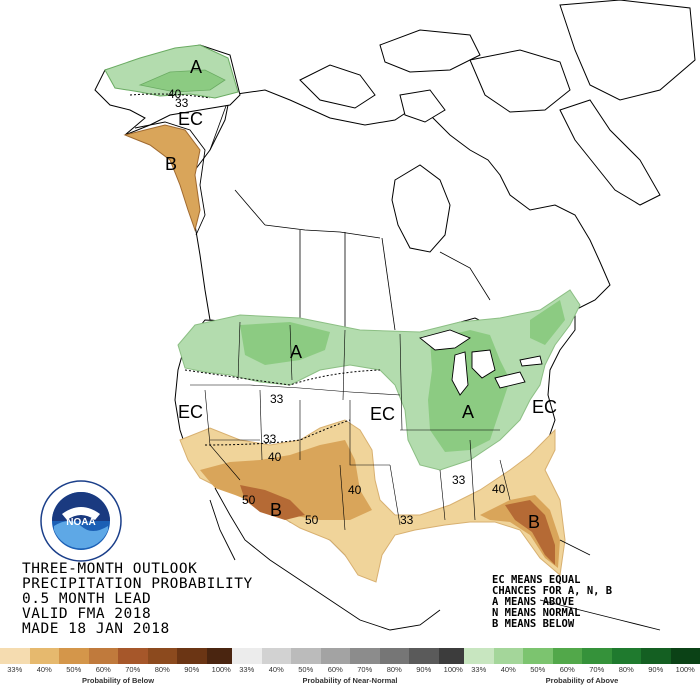  I want to click on contour-se-33: 33, so click(459, 480).